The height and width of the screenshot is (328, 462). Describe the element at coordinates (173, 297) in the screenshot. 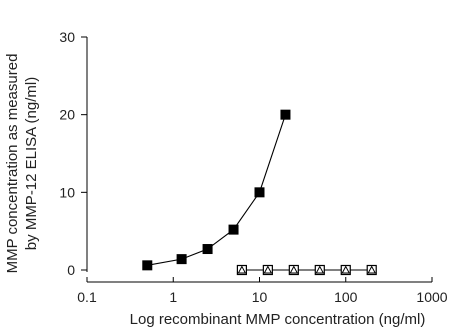

I see `x-tick-label-1: 1` at that location.